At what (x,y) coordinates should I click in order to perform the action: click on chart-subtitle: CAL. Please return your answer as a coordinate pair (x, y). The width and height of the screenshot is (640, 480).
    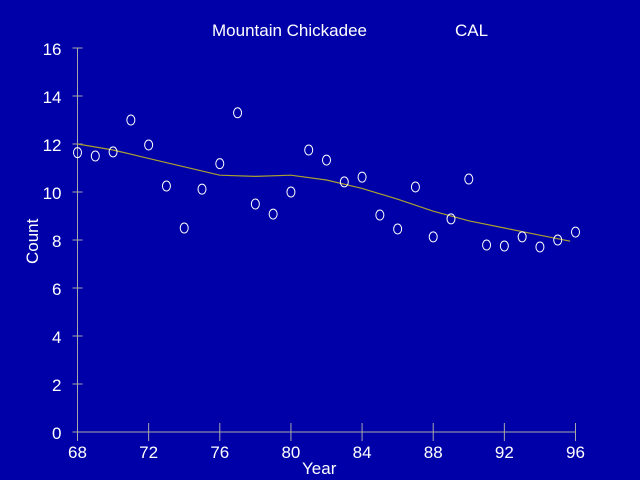
    Looking at the image, I should click on (471, 30).